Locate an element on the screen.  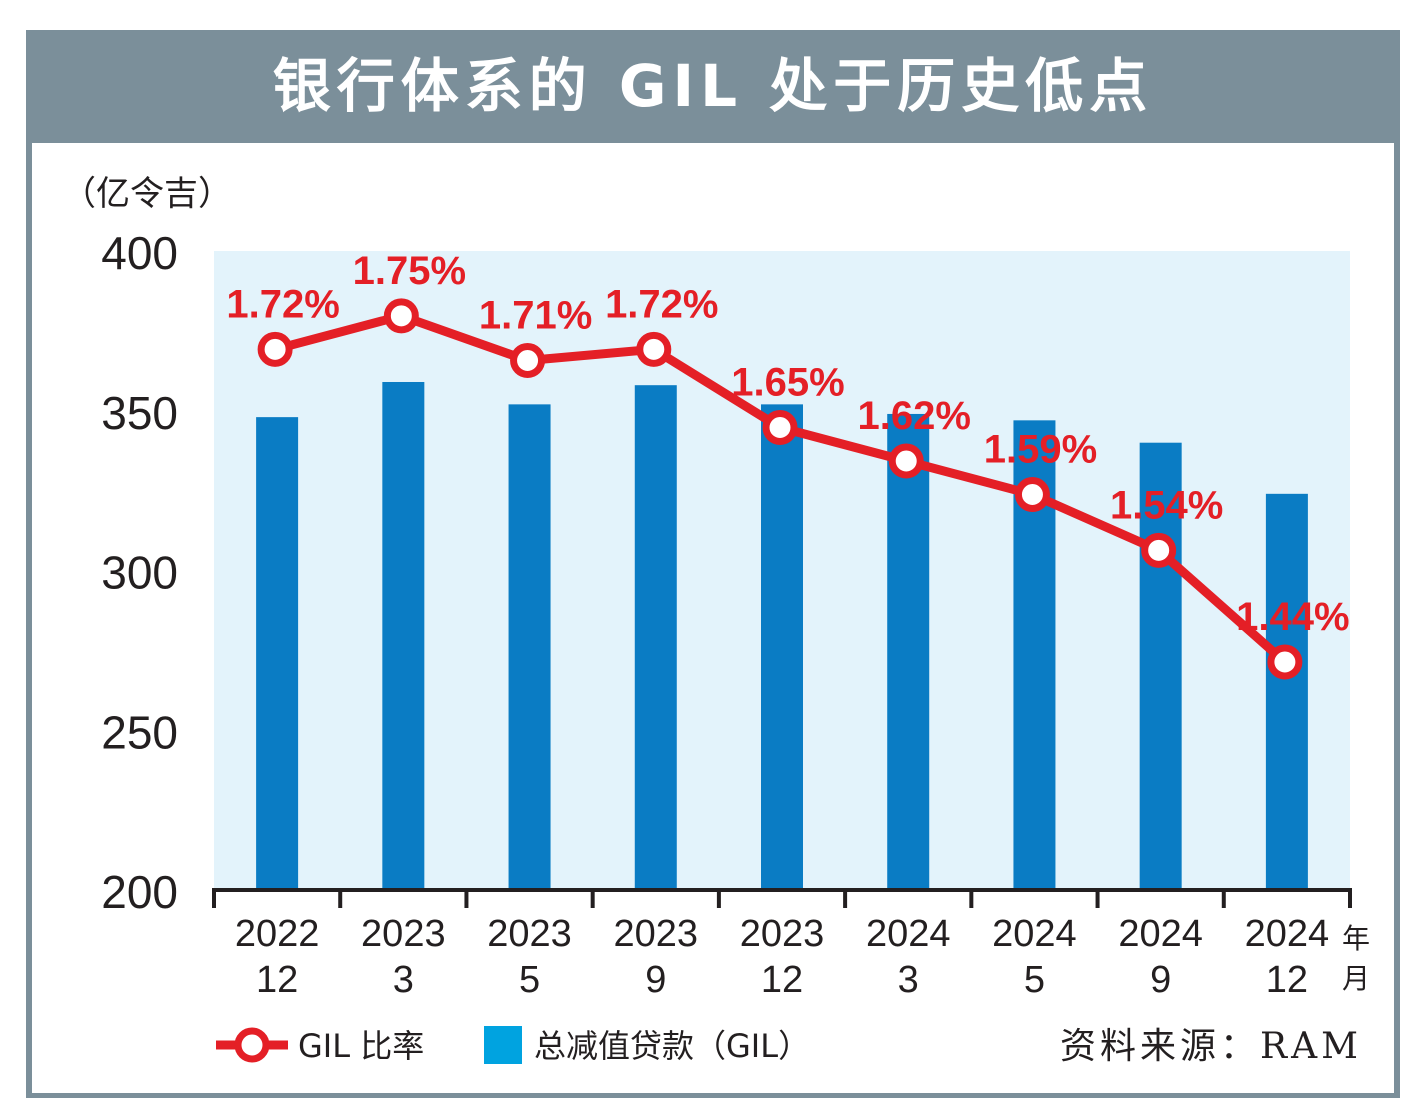
x-tick-year-1: 2023 is located at coordinates (403, 934).